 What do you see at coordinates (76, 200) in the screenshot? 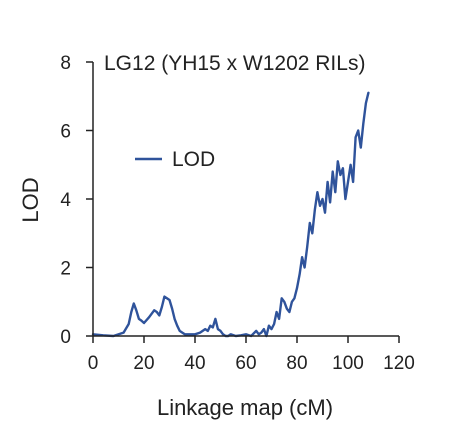
I see `y-ticks: 0 2 4 6 8` at bounding box center [76, 200].